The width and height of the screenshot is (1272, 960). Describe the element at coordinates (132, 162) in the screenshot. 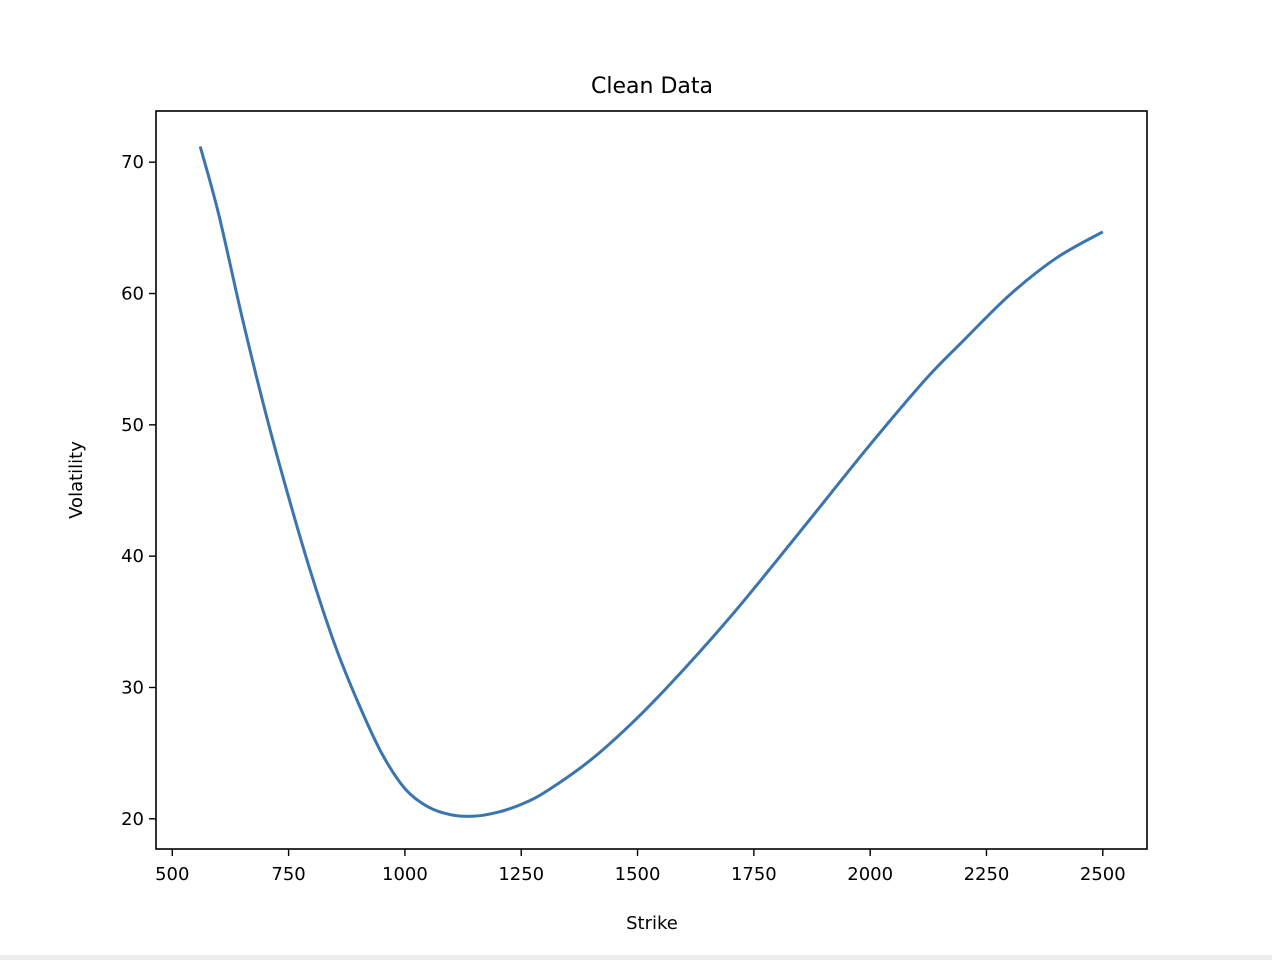

I see `y-tick-label: 70` at that location.